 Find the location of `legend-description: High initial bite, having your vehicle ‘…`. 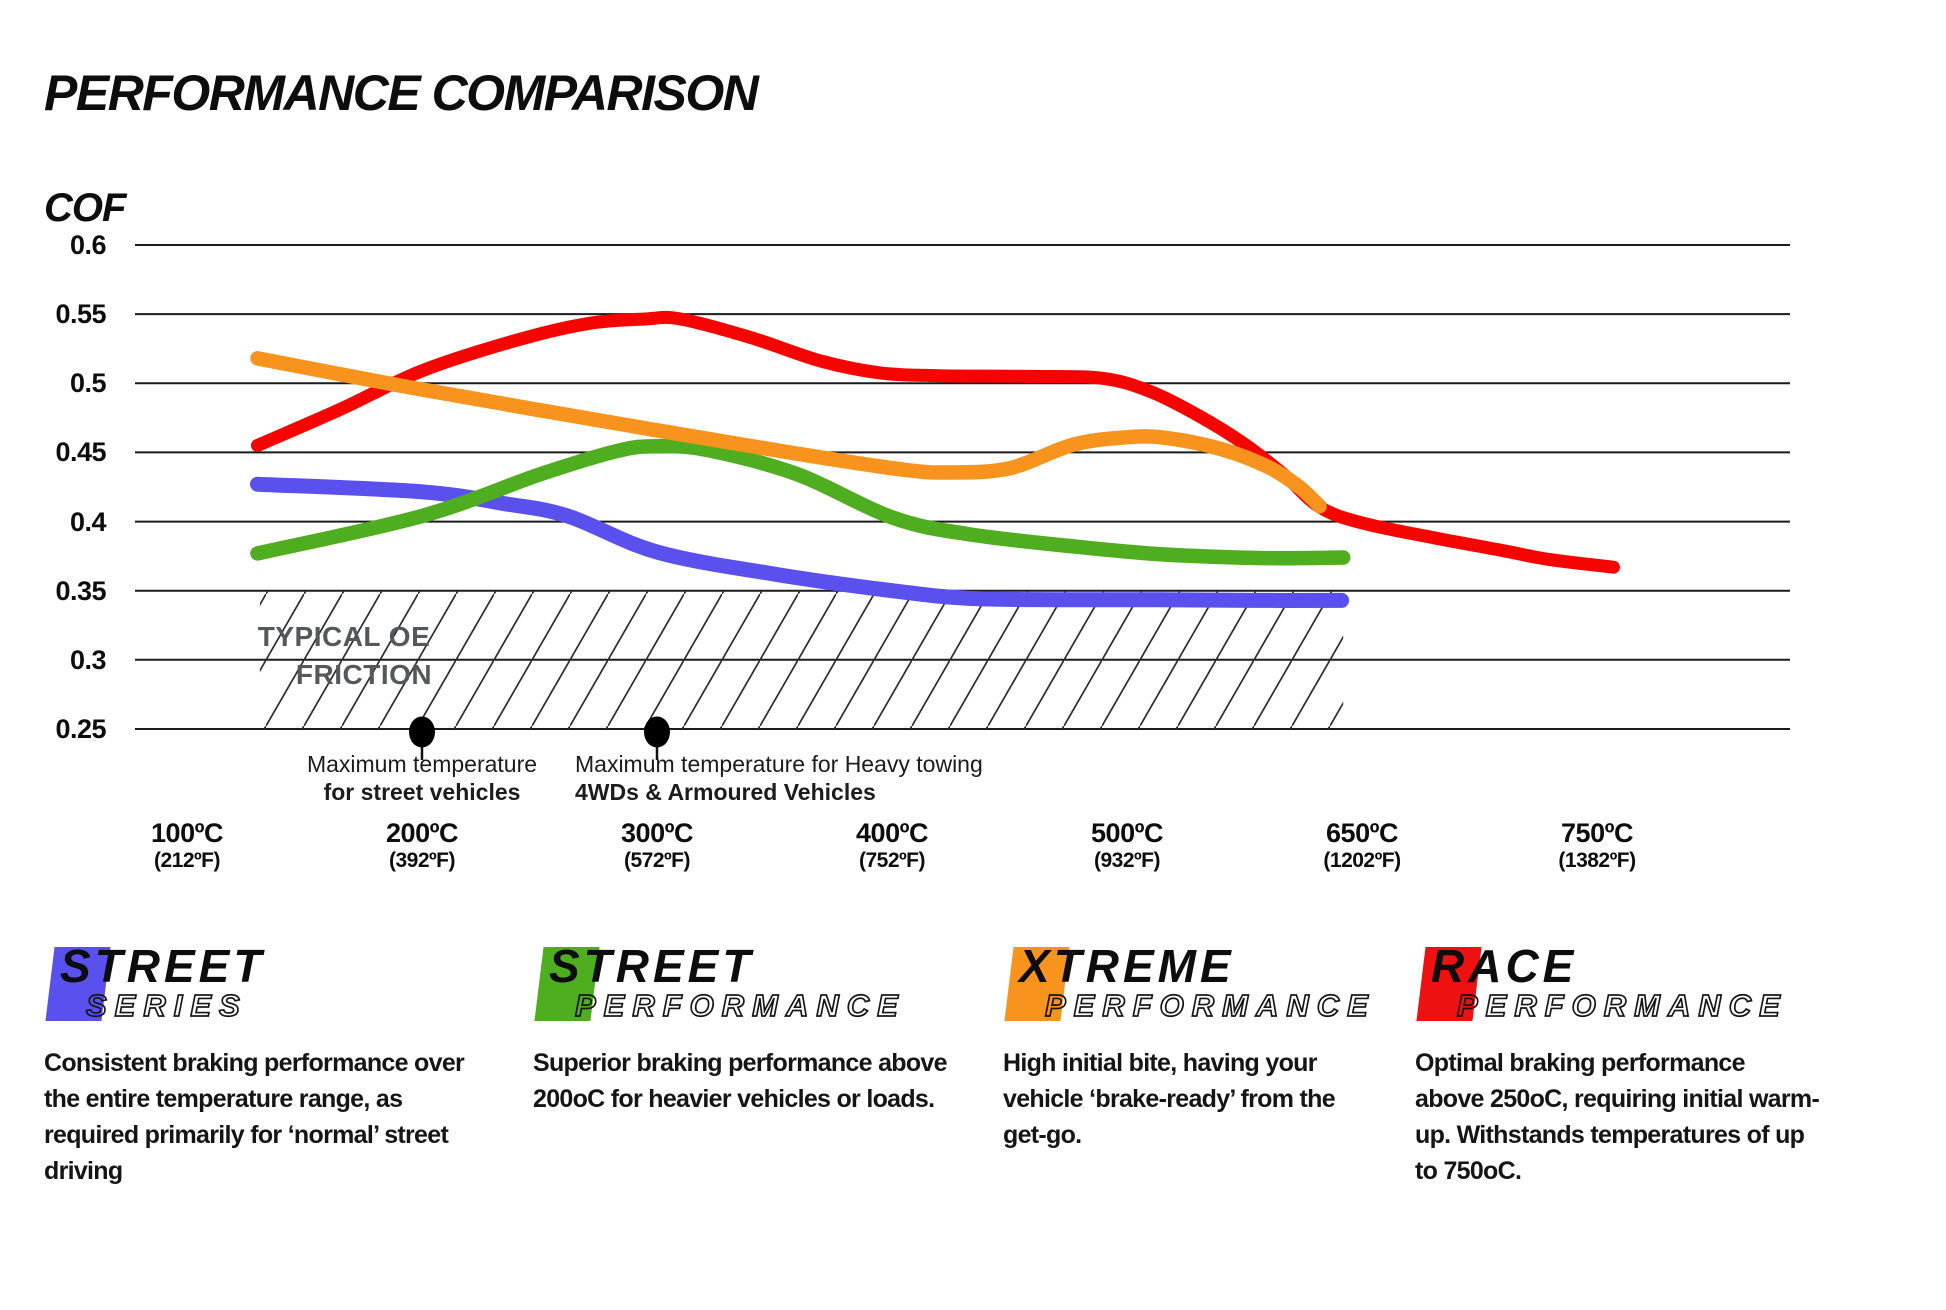

legend-description: High initial bite, having your vehicle ‘… is located at coordinates (1169, 1099).